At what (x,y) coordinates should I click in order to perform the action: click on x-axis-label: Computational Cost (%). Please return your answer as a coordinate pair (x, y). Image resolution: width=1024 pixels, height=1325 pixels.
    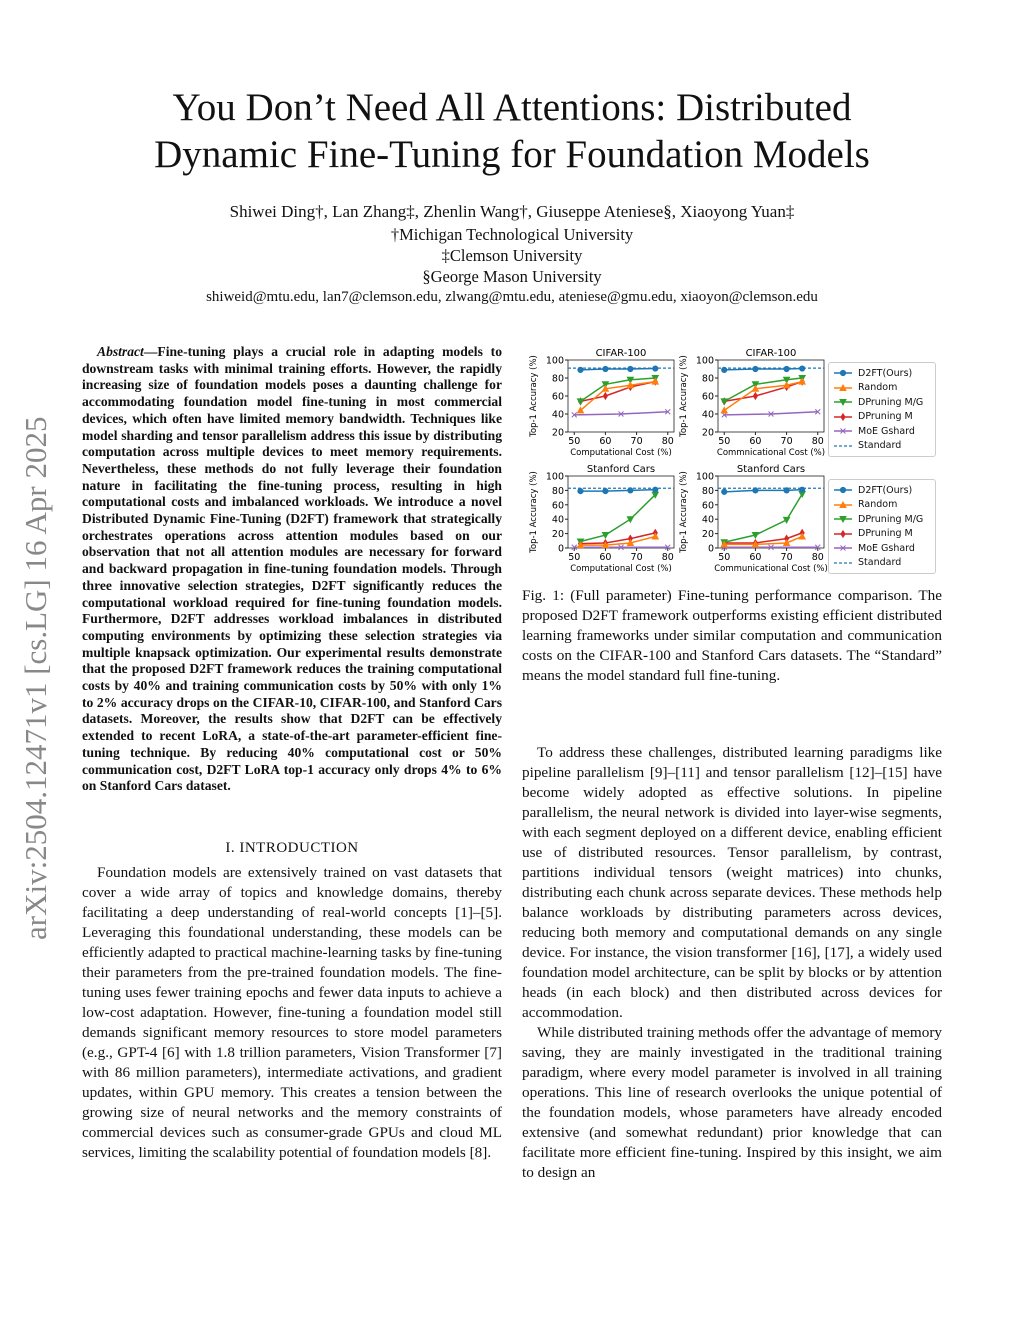
    Looking at the image, I should click on (621, 453).